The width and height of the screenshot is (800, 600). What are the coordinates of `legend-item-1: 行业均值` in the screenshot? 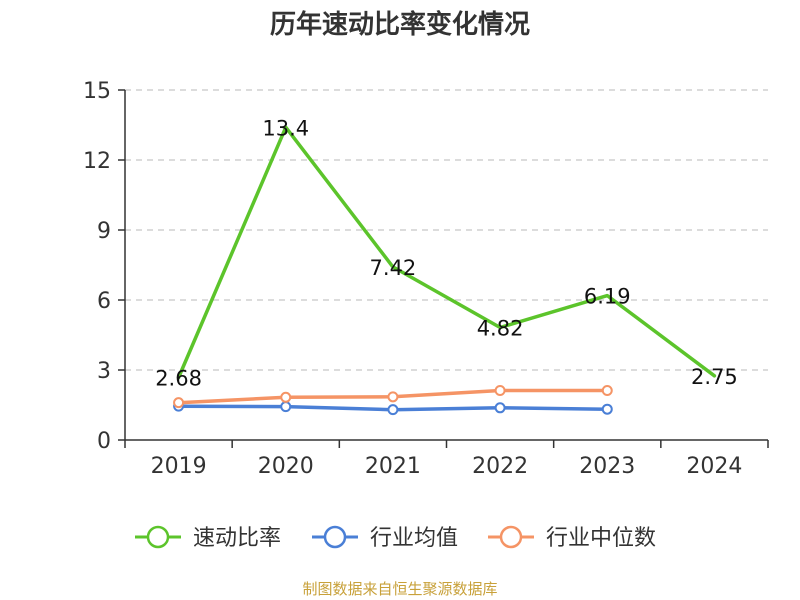 It's located at (385, 538).